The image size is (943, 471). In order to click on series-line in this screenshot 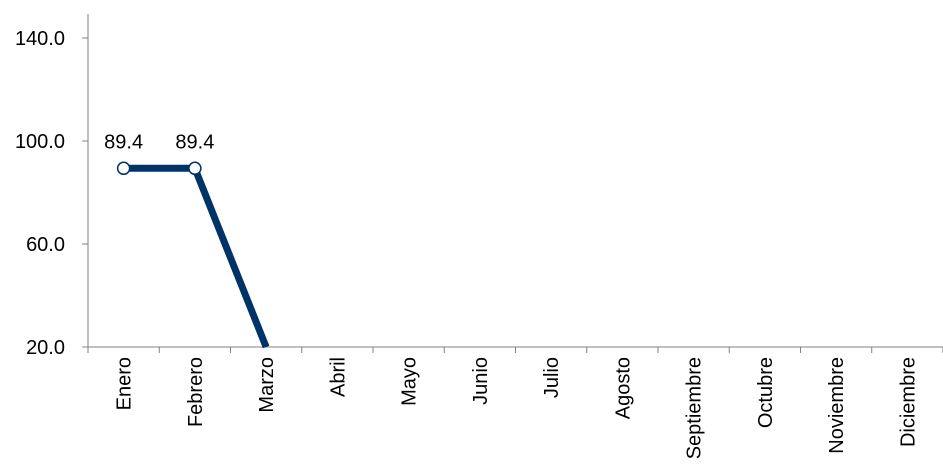, I will do `click(196, 256)`.